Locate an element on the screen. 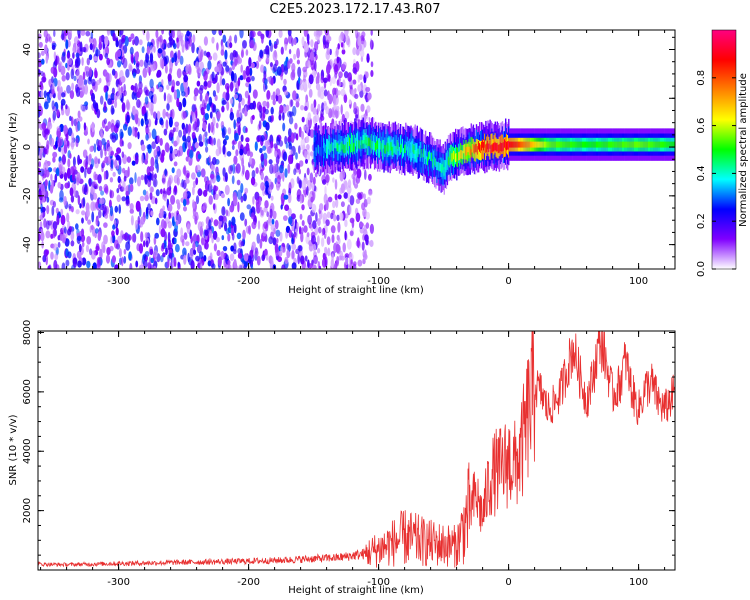 The height and width of the screenshot is (600, 750). colorbar-tick-label: 0.8 is located at coordinates (701, 78).